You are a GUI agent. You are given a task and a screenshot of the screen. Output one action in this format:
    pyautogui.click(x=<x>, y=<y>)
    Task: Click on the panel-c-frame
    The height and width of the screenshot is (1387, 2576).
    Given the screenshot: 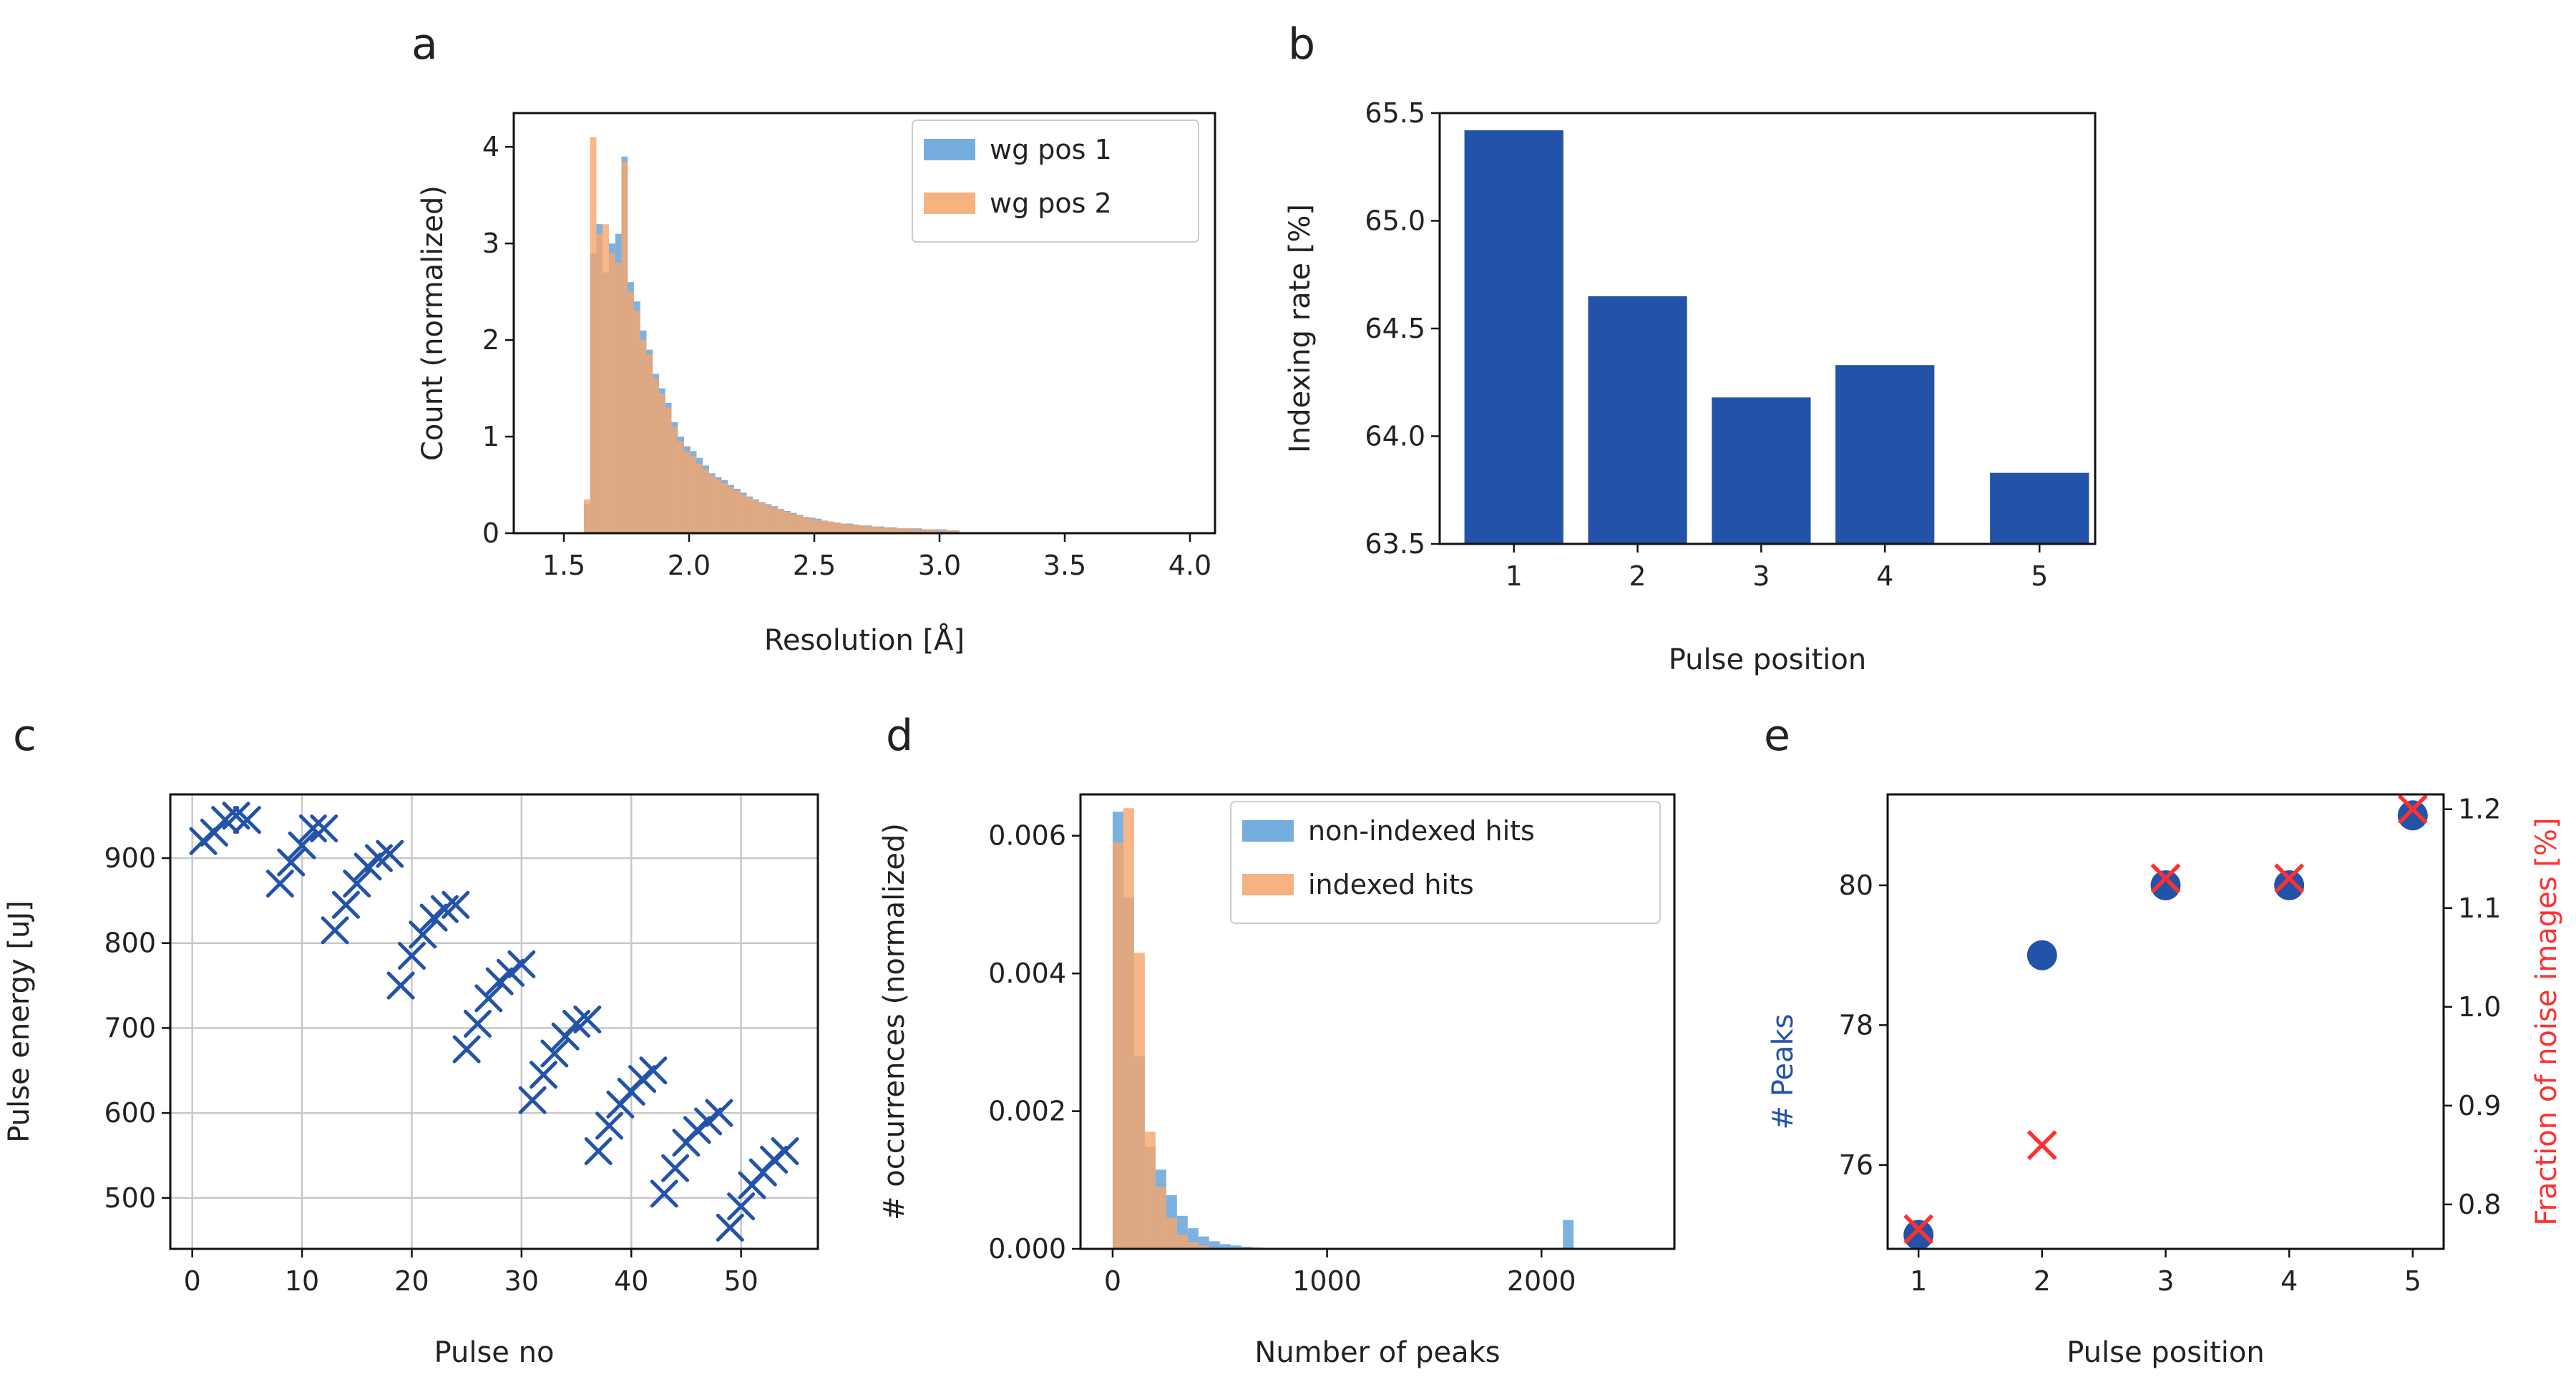 What is the action you would take?
    pyautogui.click(x=494, y=1021)
    